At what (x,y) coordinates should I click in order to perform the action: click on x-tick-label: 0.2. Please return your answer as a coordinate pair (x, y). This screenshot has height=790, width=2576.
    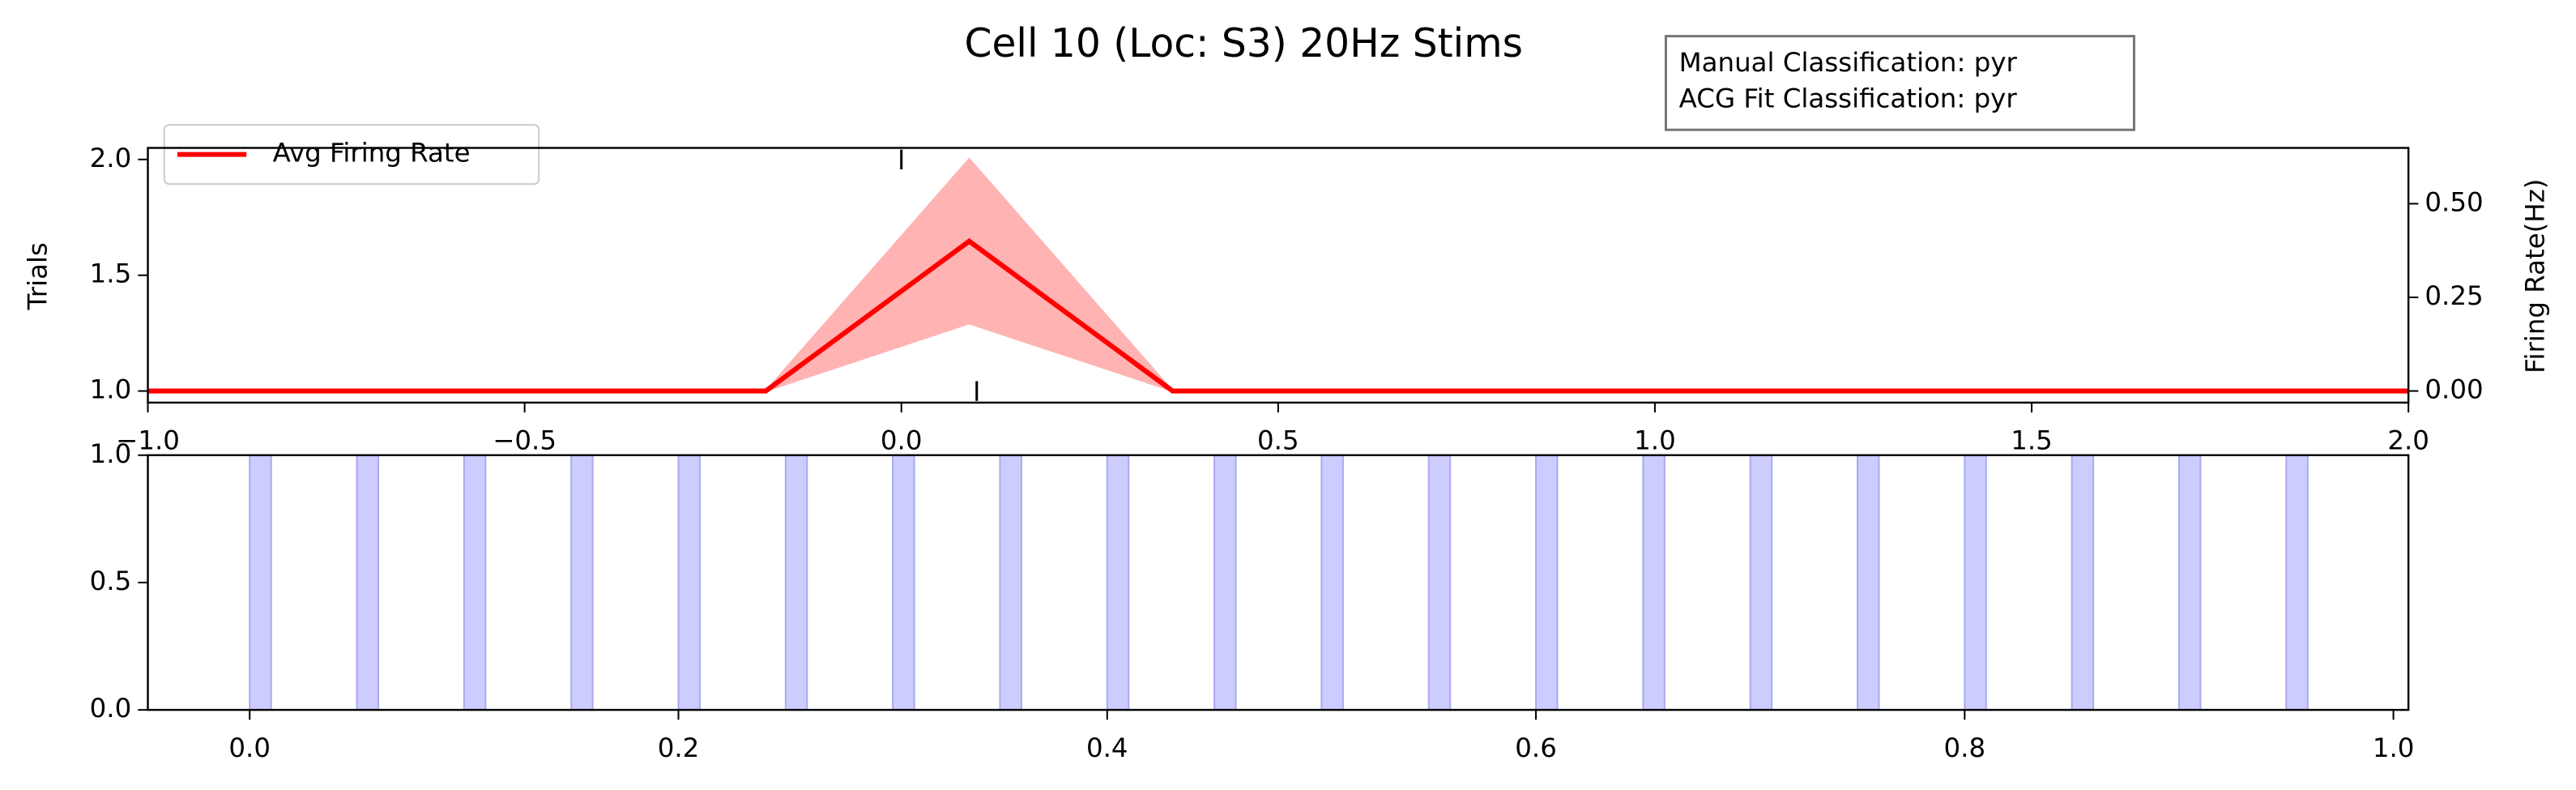
    Looking at the image, I should click on (679, 747).